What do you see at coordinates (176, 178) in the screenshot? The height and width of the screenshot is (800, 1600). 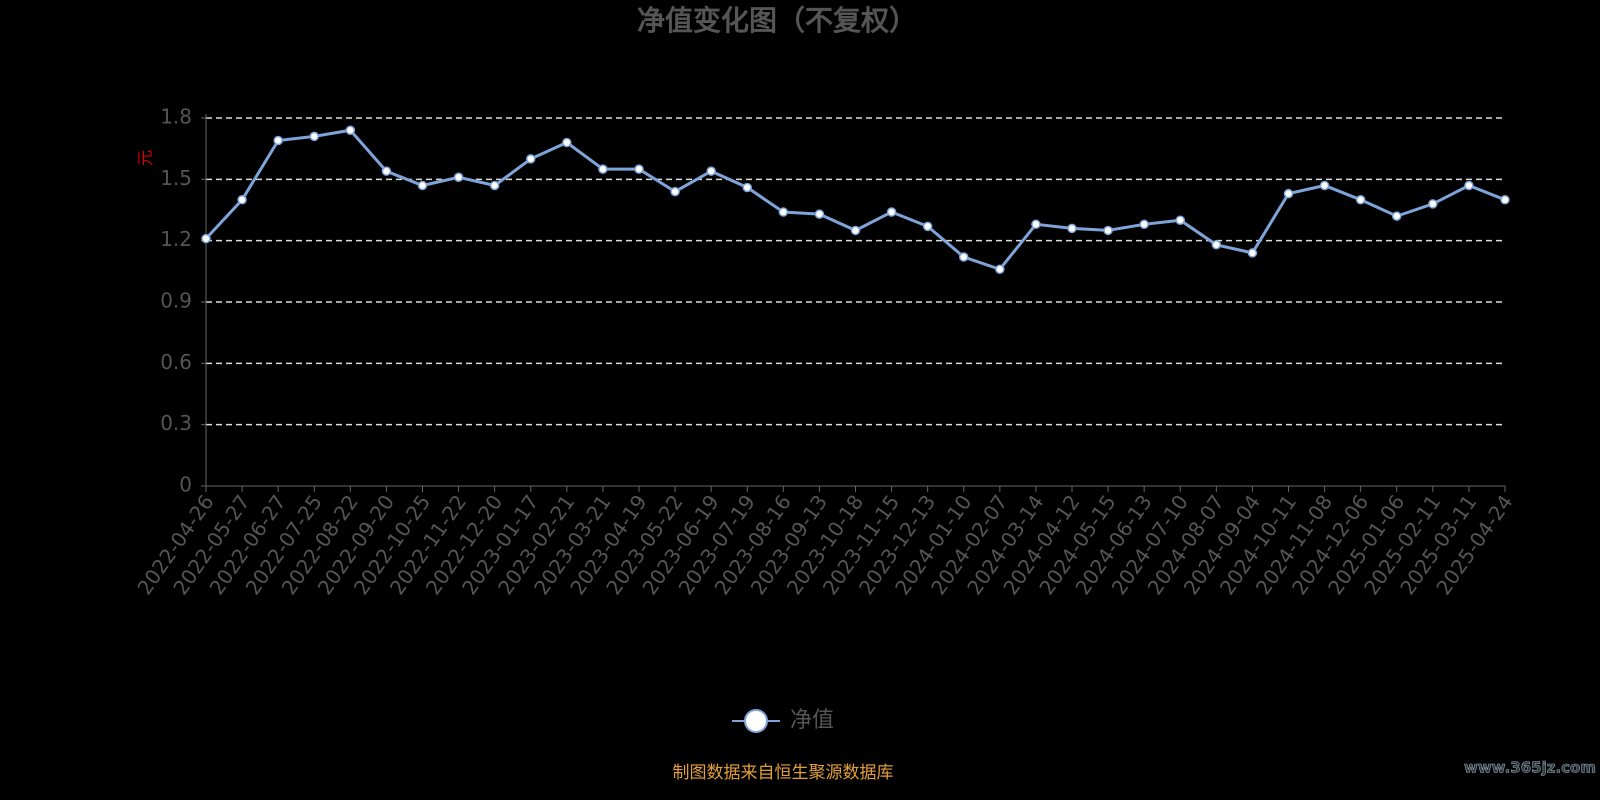 I see `y-tick-label: 1.5` at bounding box center [176, 178].